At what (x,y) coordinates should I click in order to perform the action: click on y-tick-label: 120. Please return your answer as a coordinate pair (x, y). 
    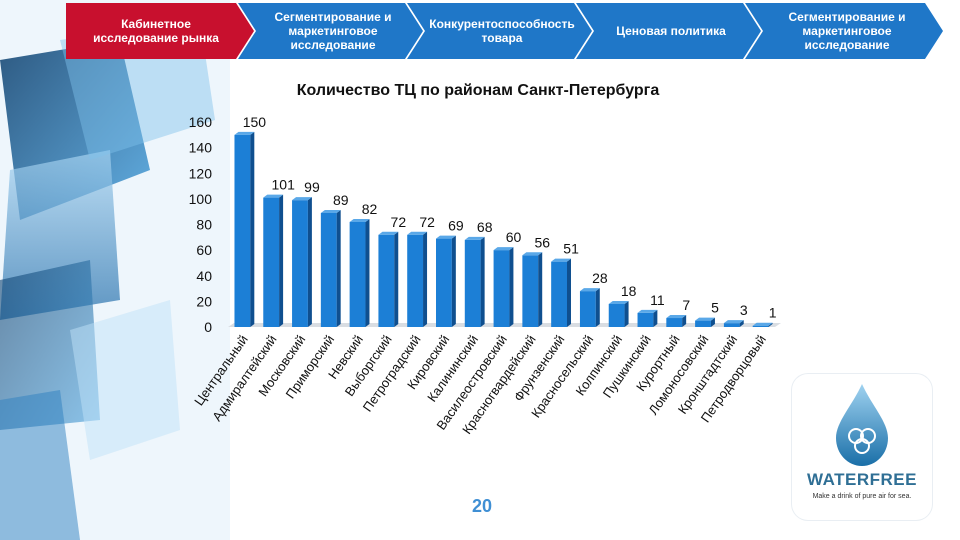
    Looking at the image, I should click on (201, 173).